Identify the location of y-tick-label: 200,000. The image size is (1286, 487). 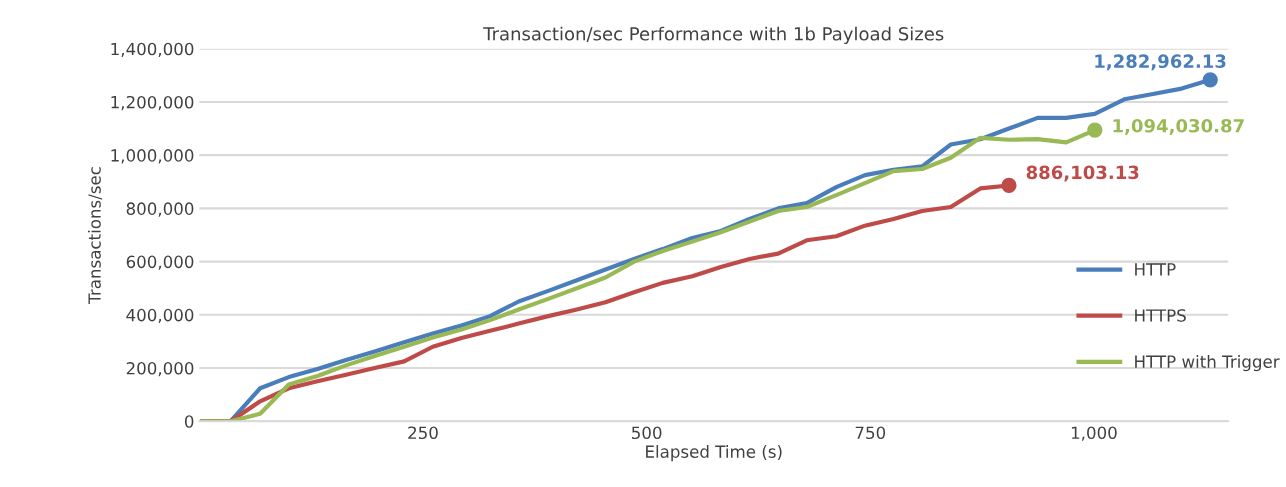
(160, 369).